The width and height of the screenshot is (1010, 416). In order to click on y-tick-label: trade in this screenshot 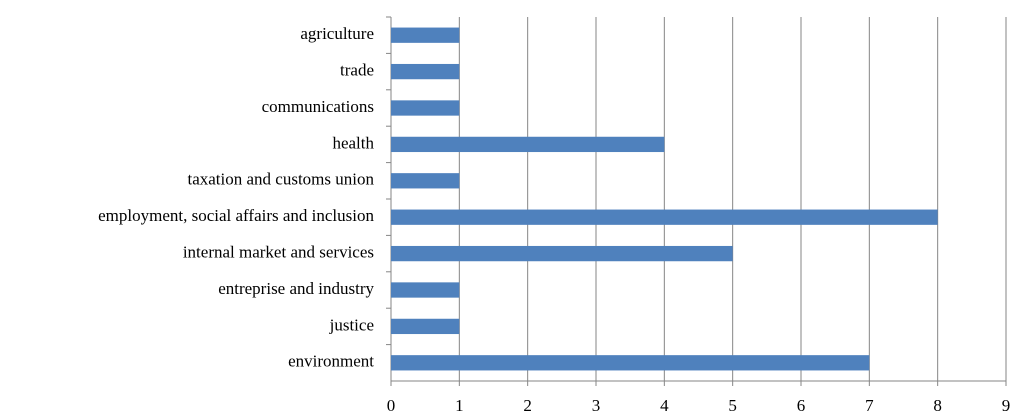, I will do `click(357, 70)`.